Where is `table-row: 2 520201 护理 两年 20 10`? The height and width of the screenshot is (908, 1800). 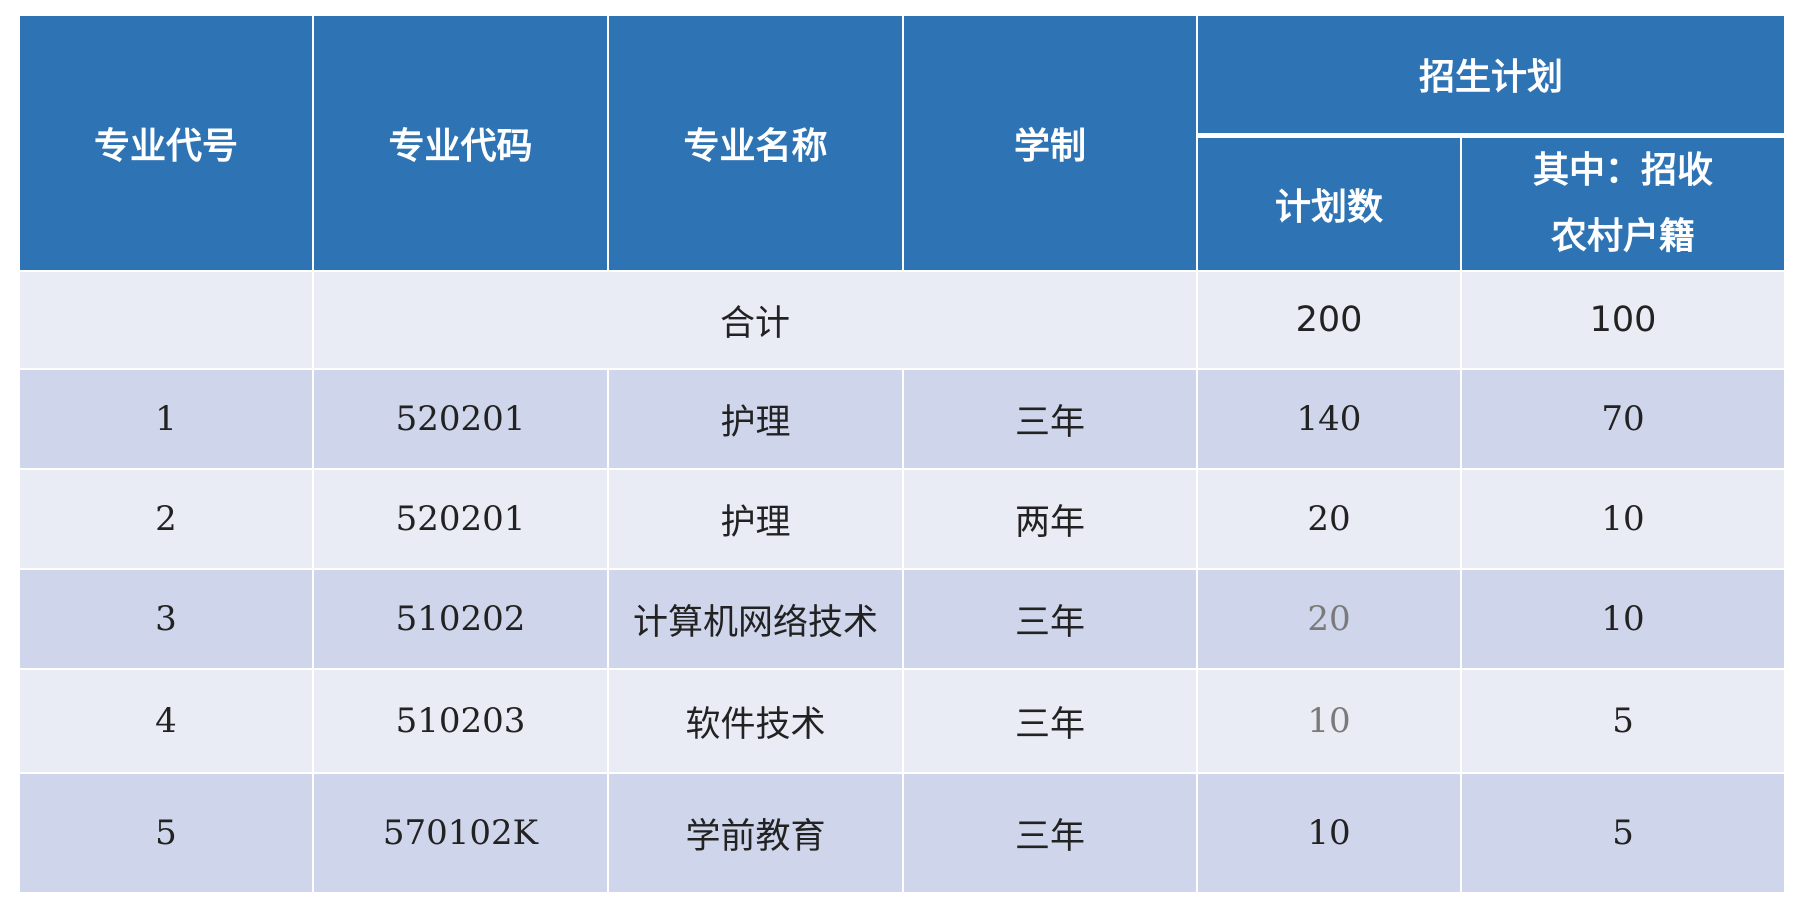
table-row: 2 520201 护理 两年 20 10 is located at coordinates (902, 519).